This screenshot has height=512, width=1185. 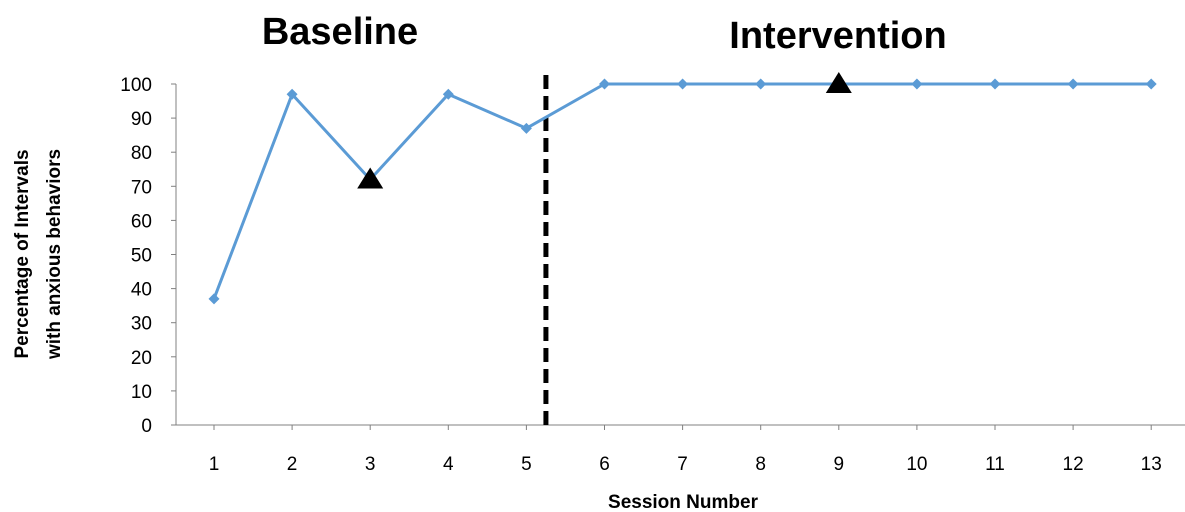 I want to click on x-tick-label: 13, so click(x=1151, y=464).